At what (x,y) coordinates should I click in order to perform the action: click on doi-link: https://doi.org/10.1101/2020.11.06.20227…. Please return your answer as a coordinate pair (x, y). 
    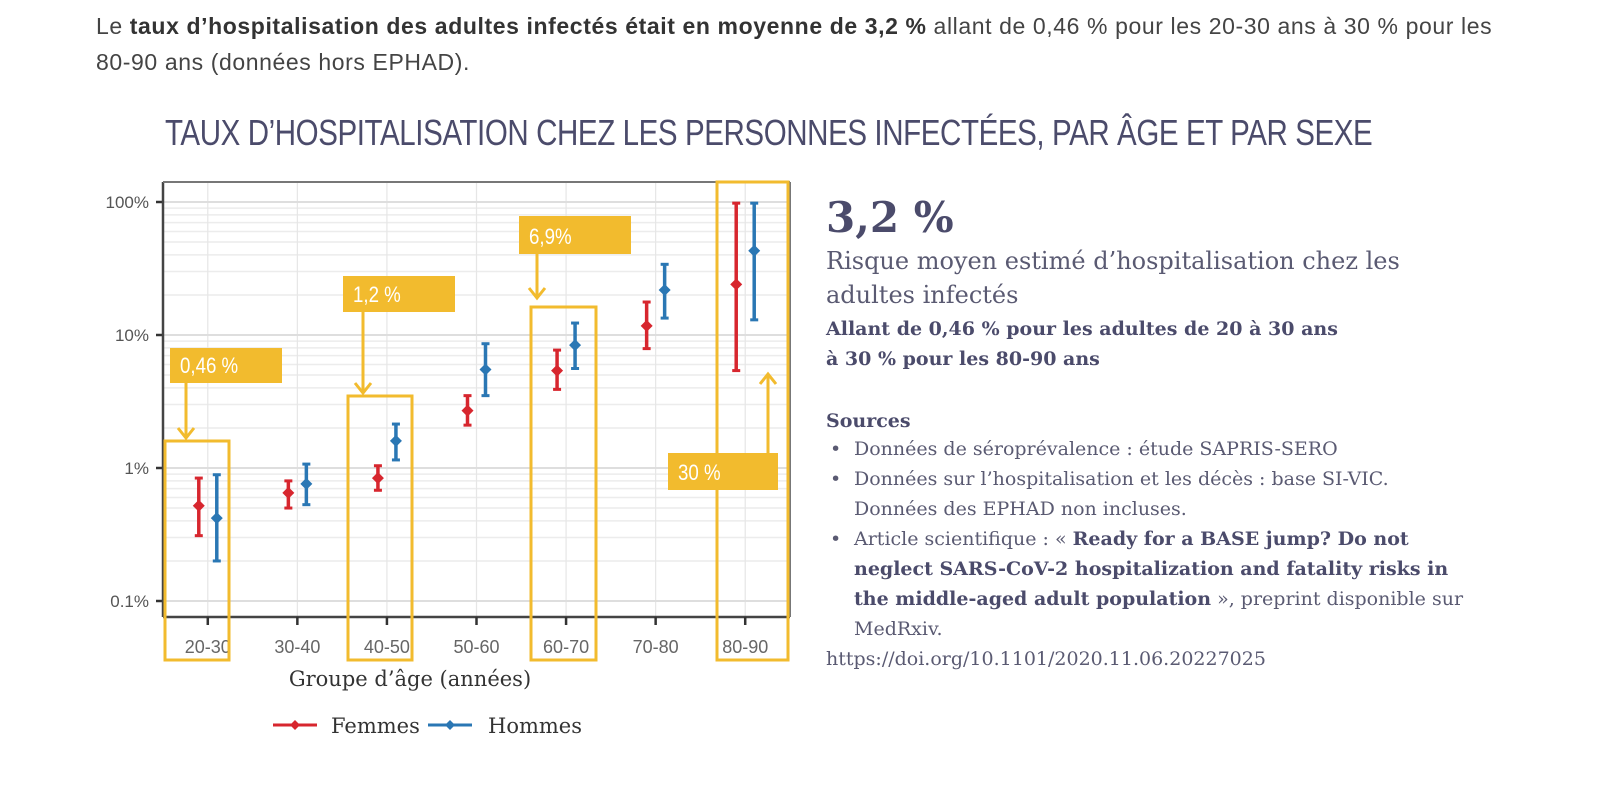
    Looking at the image, I should click on (1046, 659).